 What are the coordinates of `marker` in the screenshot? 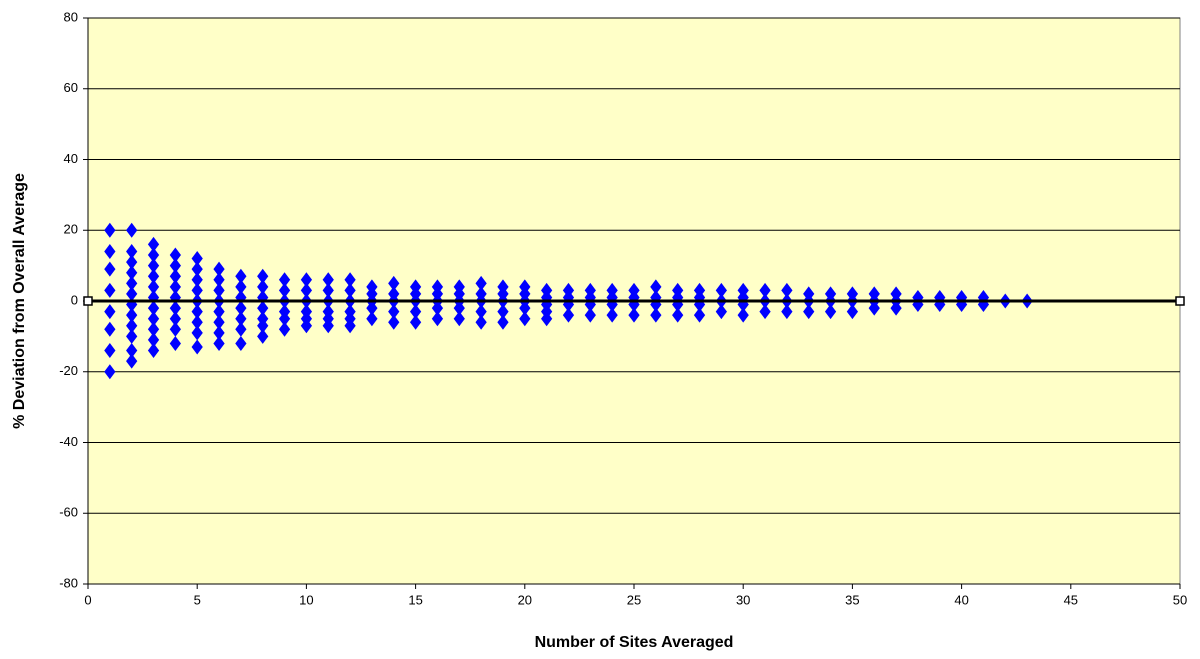 It's located at (1180, 301).